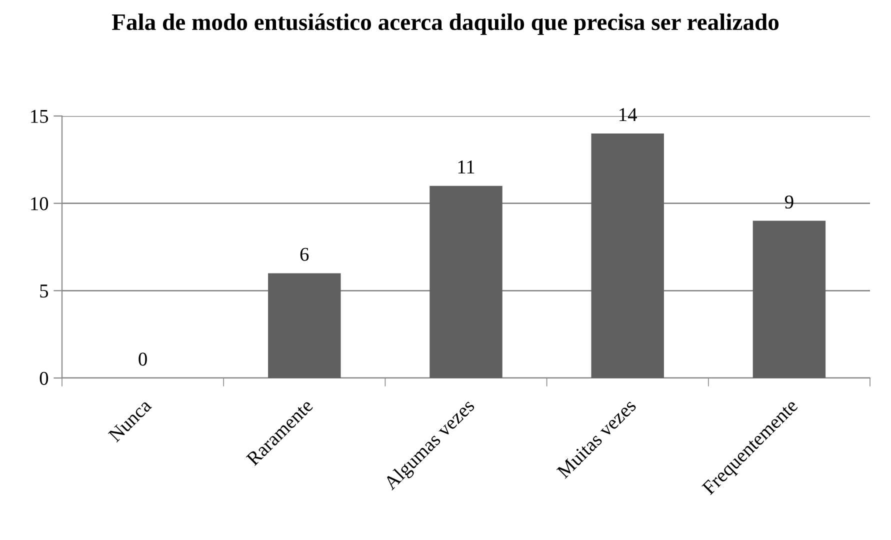 The height and width of the screenshot is (540, 891). I want to click on data-label: 14, so click(629, 114).